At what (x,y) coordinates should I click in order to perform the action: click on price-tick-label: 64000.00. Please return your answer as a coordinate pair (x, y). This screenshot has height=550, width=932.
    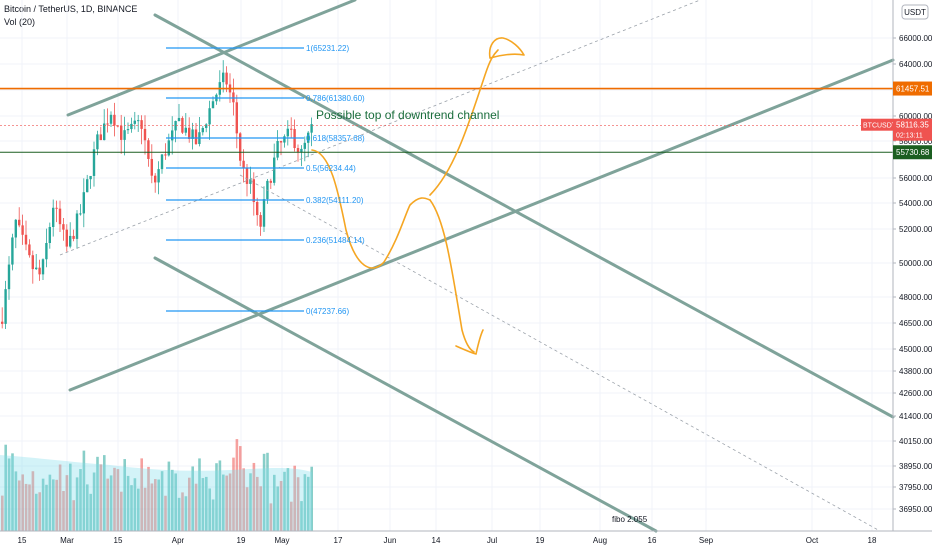
    Looking at the image, I should click on (915, 64).